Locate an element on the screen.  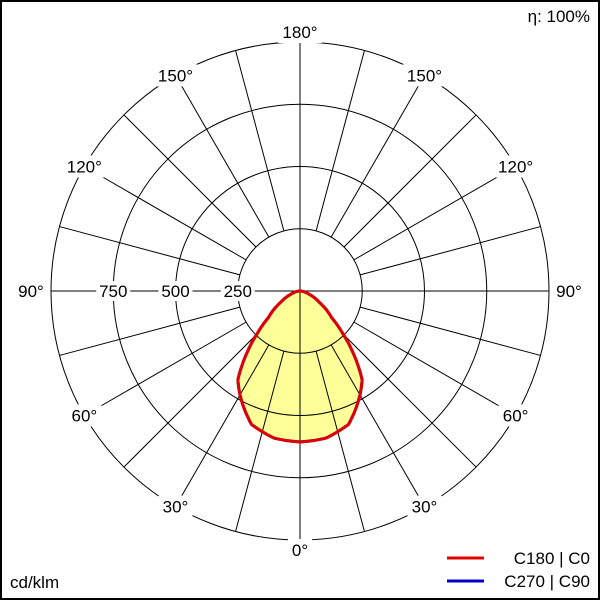
angle-label: 0° is located at coordinates (300, 550).